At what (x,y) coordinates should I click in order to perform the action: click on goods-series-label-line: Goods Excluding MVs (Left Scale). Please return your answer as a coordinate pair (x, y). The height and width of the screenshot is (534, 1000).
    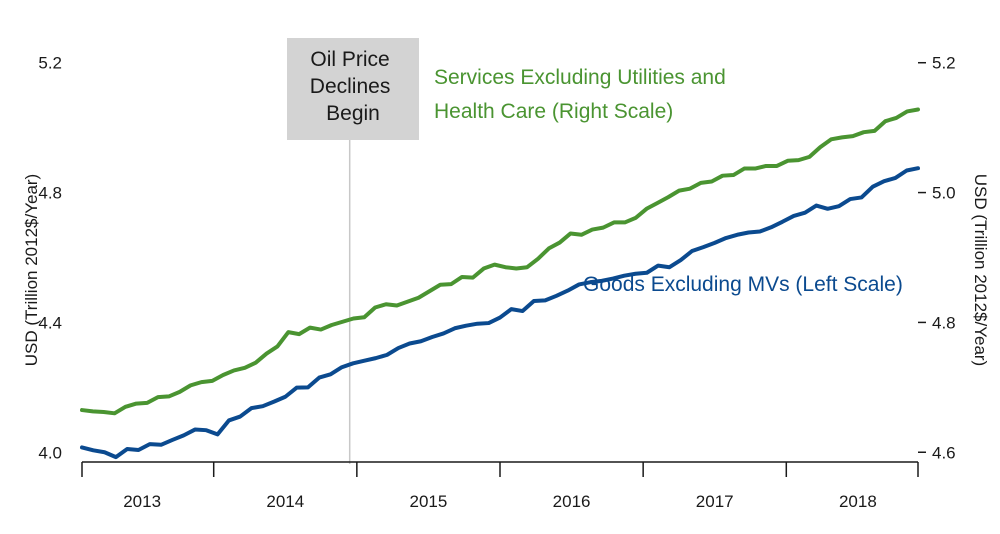
    Looking at the image, I should click on (743, 284).